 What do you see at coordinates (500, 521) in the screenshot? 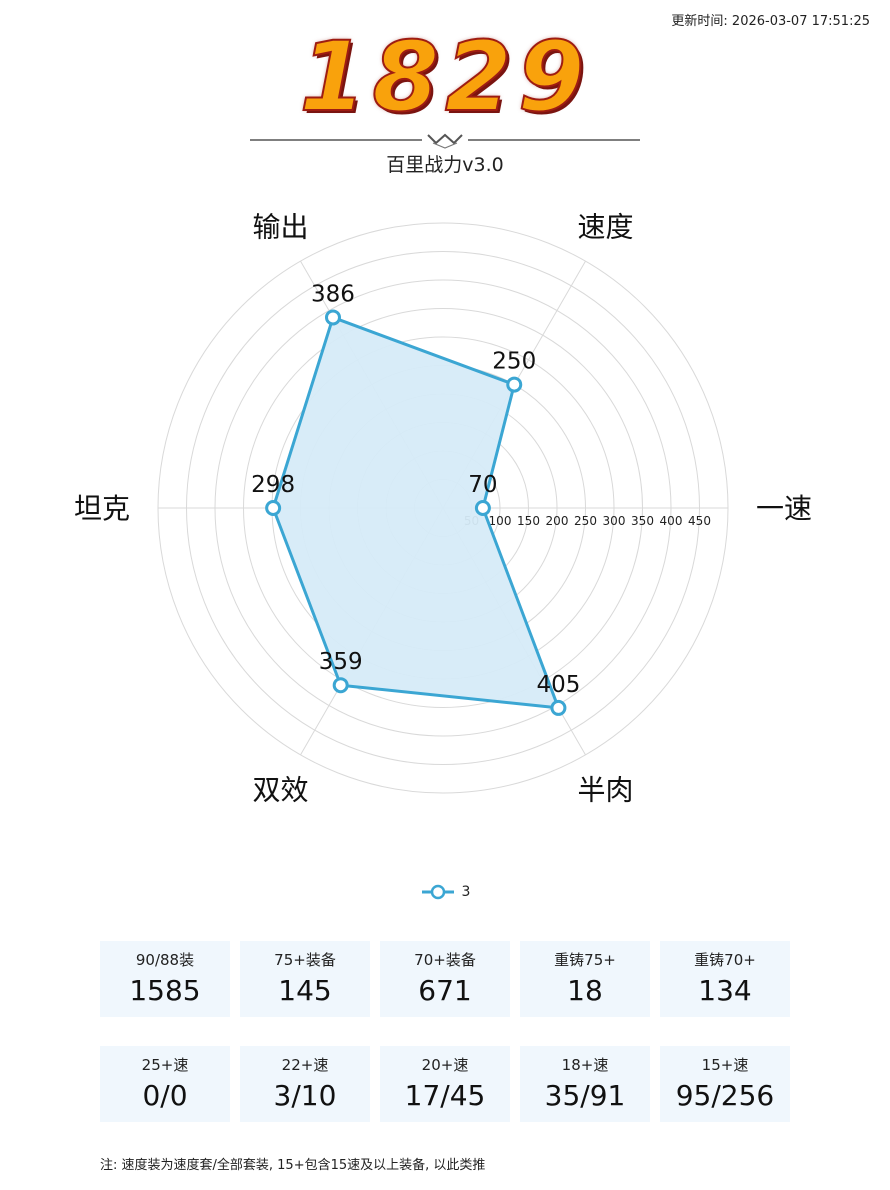
I see `tick-label: 100` at bounding box center [500, 521].